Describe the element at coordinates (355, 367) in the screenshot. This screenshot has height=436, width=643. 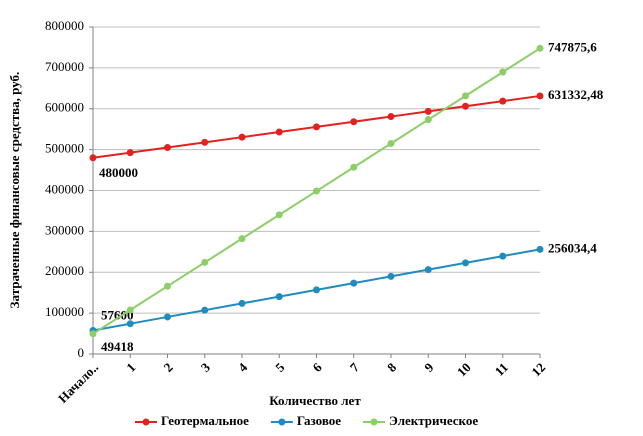
I see `x-tick-label: 7` at that location.